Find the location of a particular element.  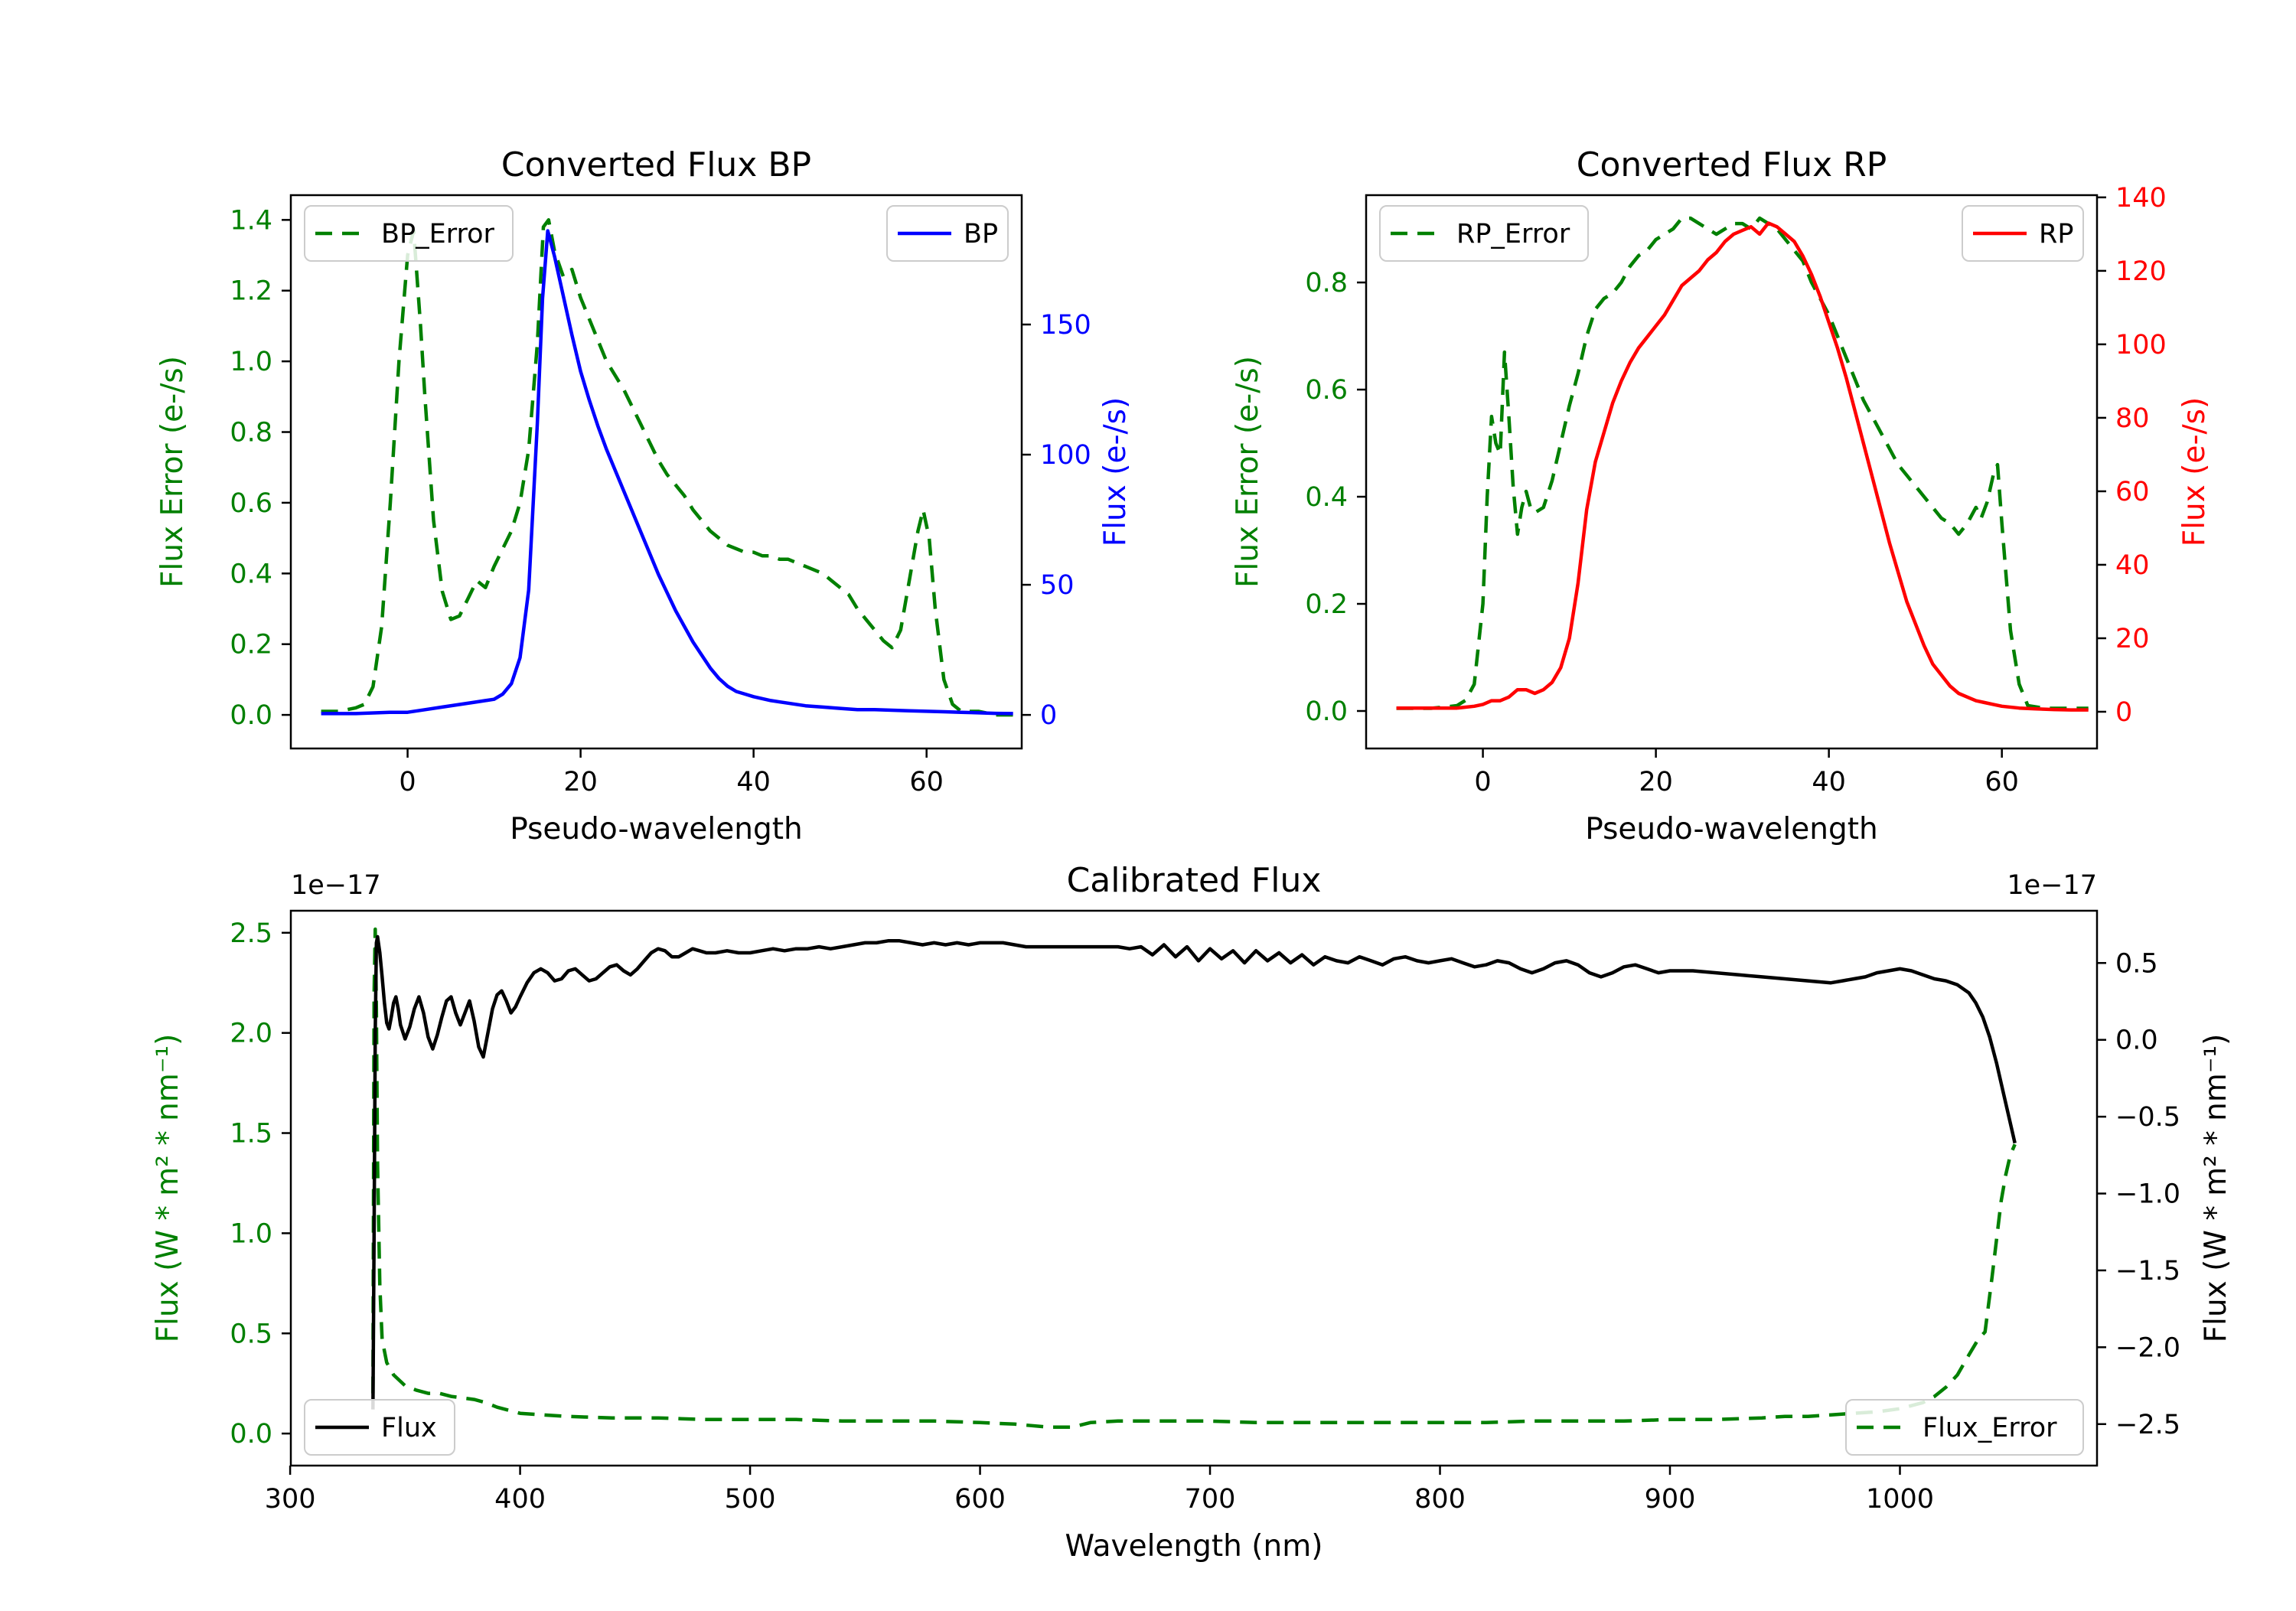

bp-xtick-label: 0 is located at coordinates (407, 782).